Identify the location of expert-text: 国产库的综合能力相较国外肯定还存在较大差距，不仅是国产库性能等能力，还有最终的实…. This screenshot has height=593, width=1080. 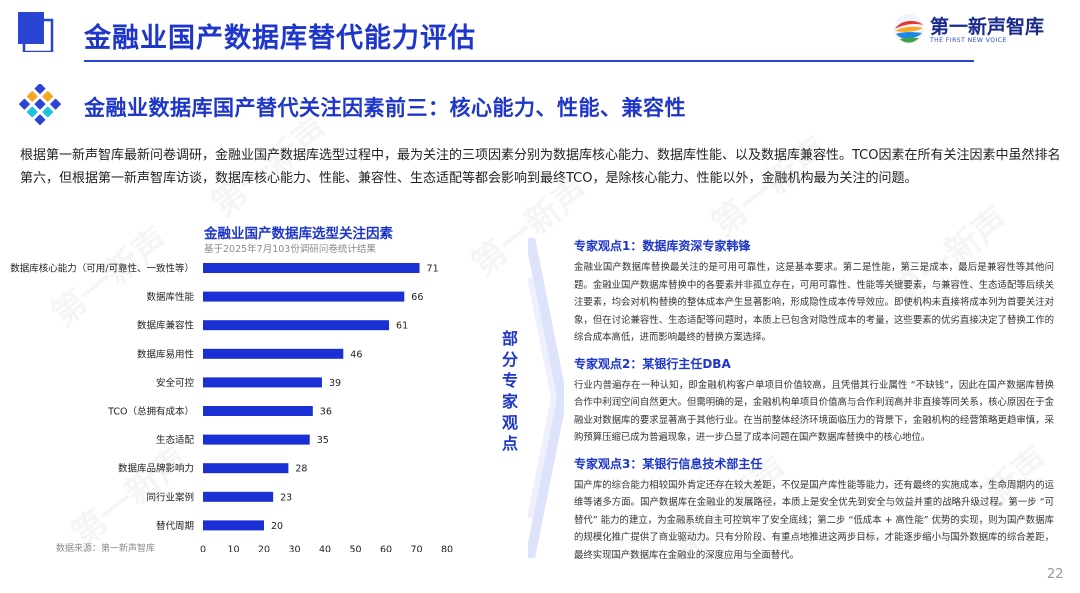
(814, 520).